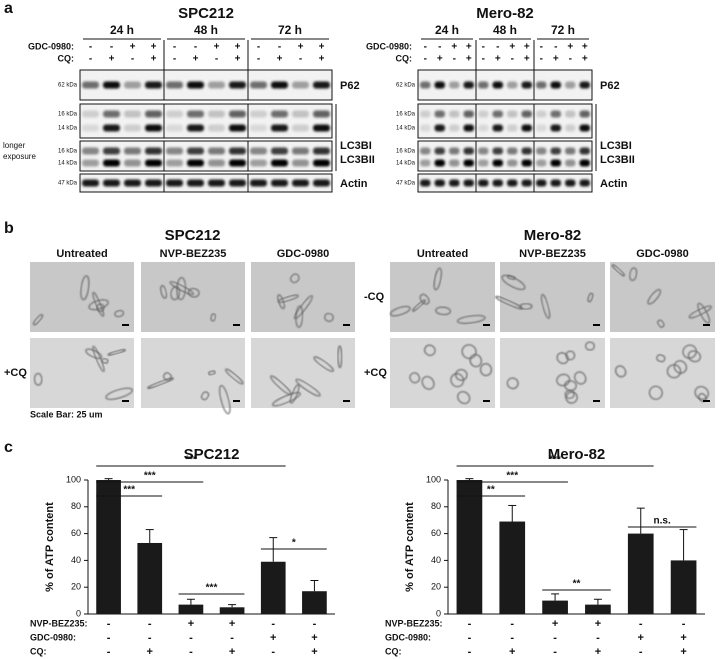 This screenshot has width=722, height=659. What do you see at coordinates (290, 30) in the screenshot?
I see `time-label: 72 h` at bounding box center [290, 30].